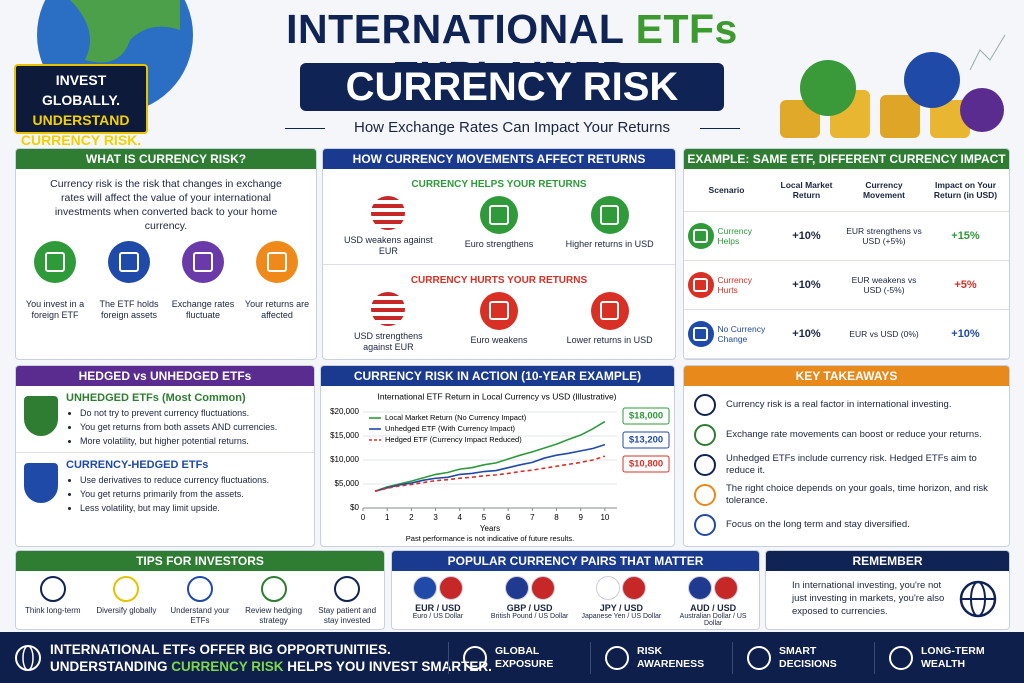 The image size is (1024, 683). What do you see at coordinates (499, 184) in the screenshot?
I see `movement-heading: CURRENCY HELPS YOUR RETURNS` at bounding box center [499, 184].